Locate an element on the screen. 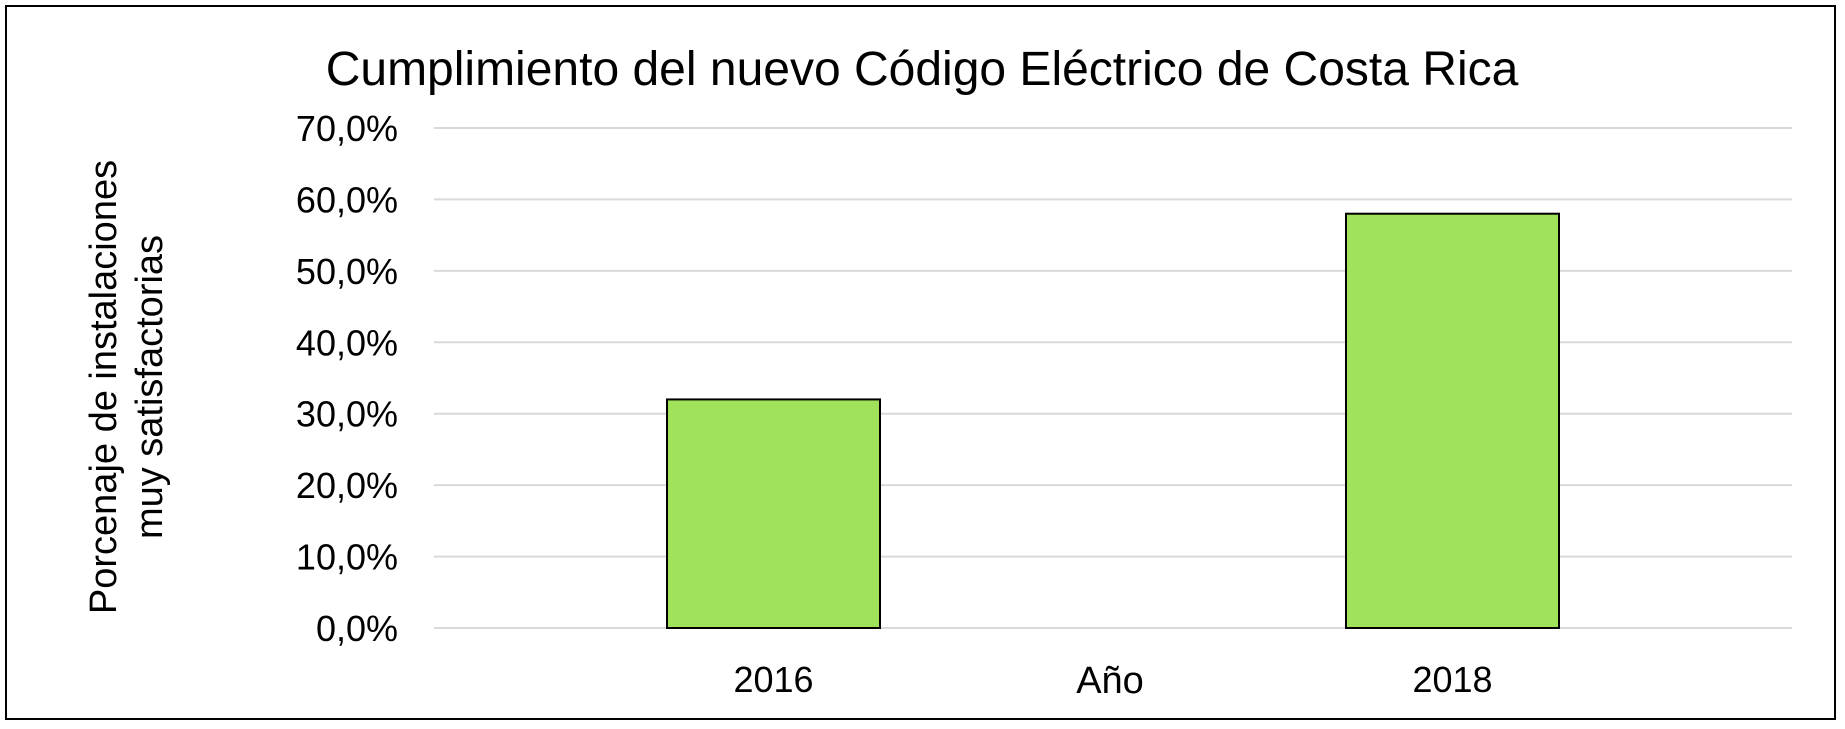  y-tick-label: 20,0% is located at coordinates (347, 485).